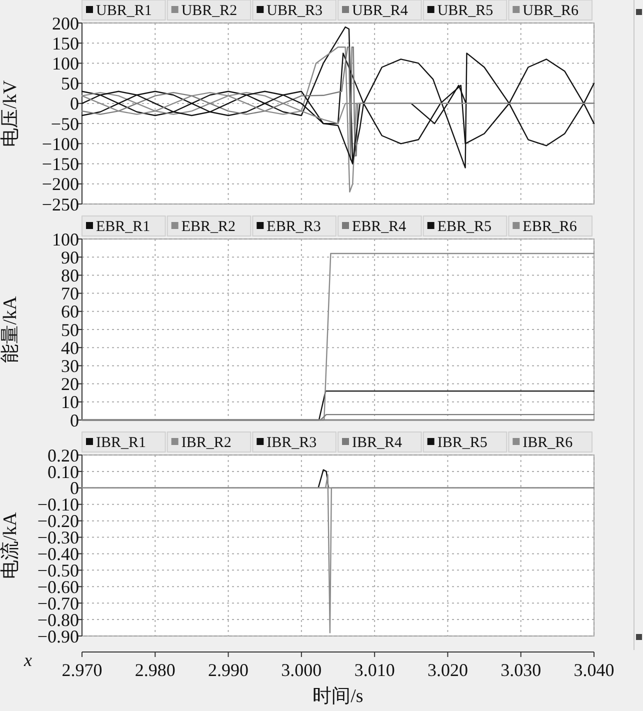 The width and height of the screenshot is (643, 711). I want to click on x-tick-label: 3.040, so click(594, 670).